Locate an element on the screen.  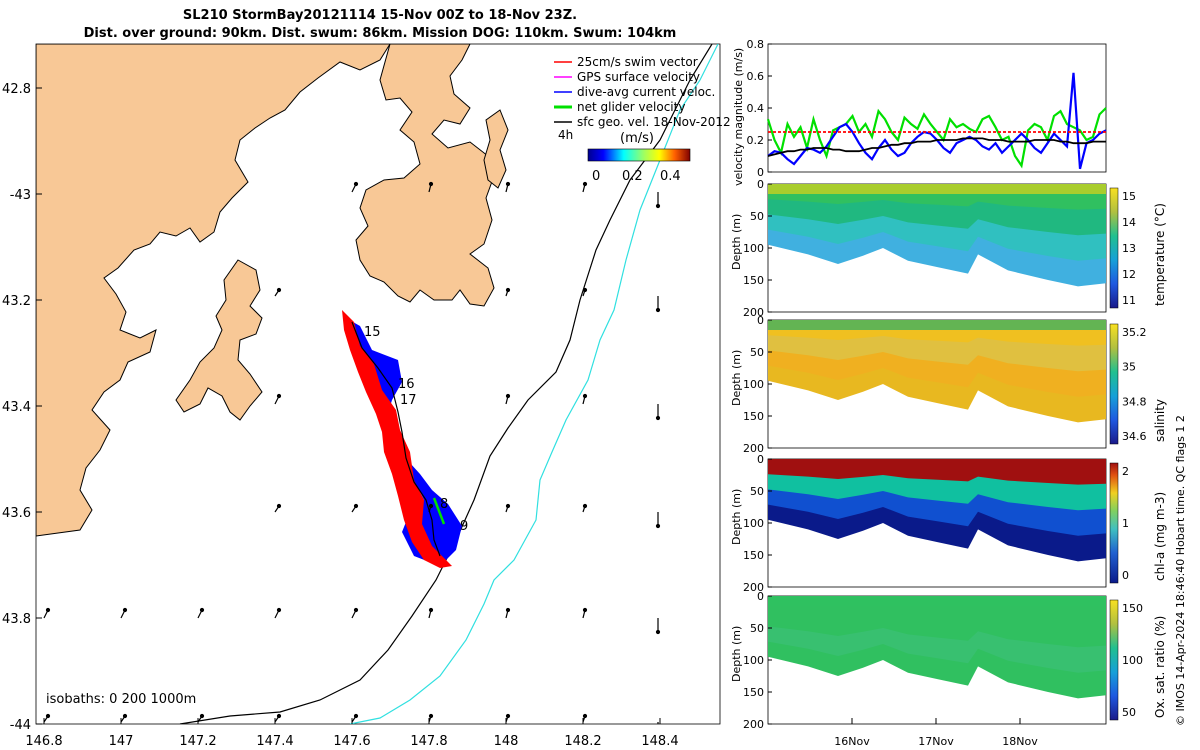
sec-ctick-3-2: 150 is located at coordinates (1132, 608).